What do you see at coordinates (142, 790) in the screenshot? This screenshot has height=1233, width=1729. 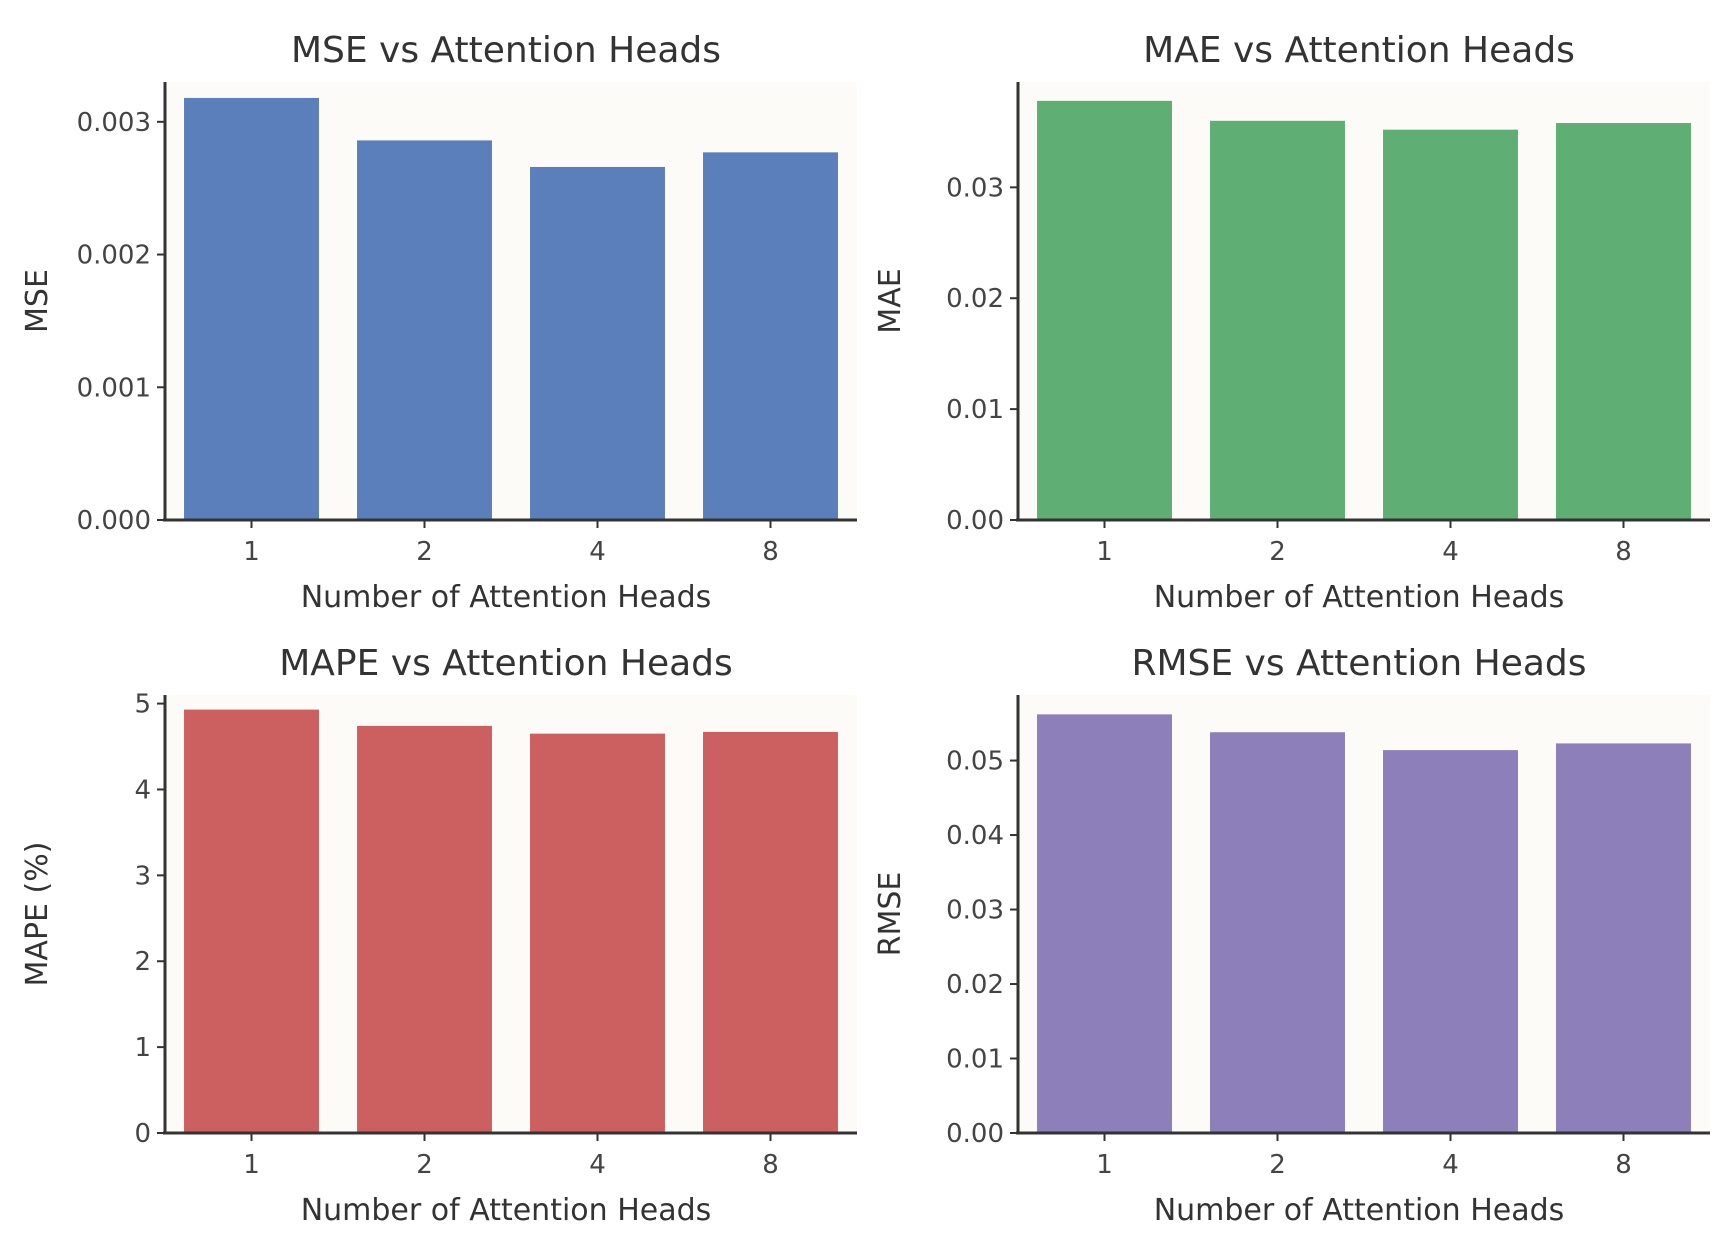 I see `y-tick-label: 4` at bounding box center [142, 790].